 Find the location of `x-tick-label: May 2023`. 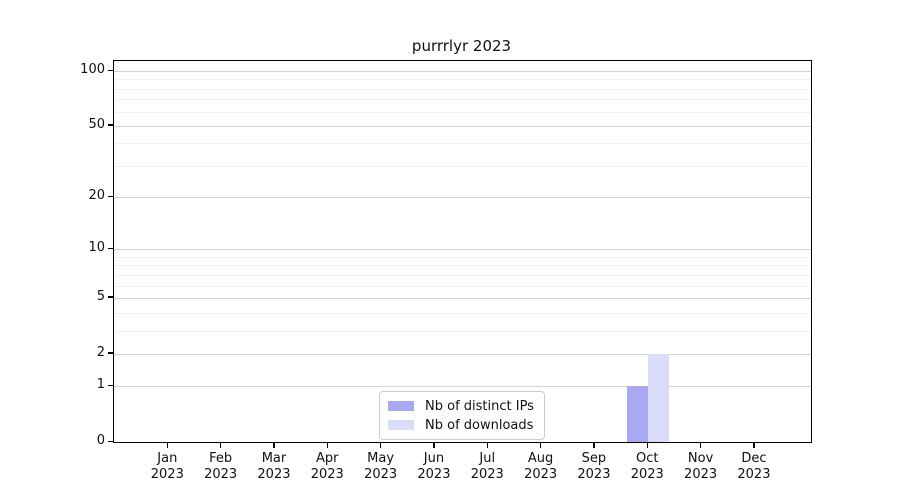

x-tick-label: May 2023 is located at coordinates (381, 466).